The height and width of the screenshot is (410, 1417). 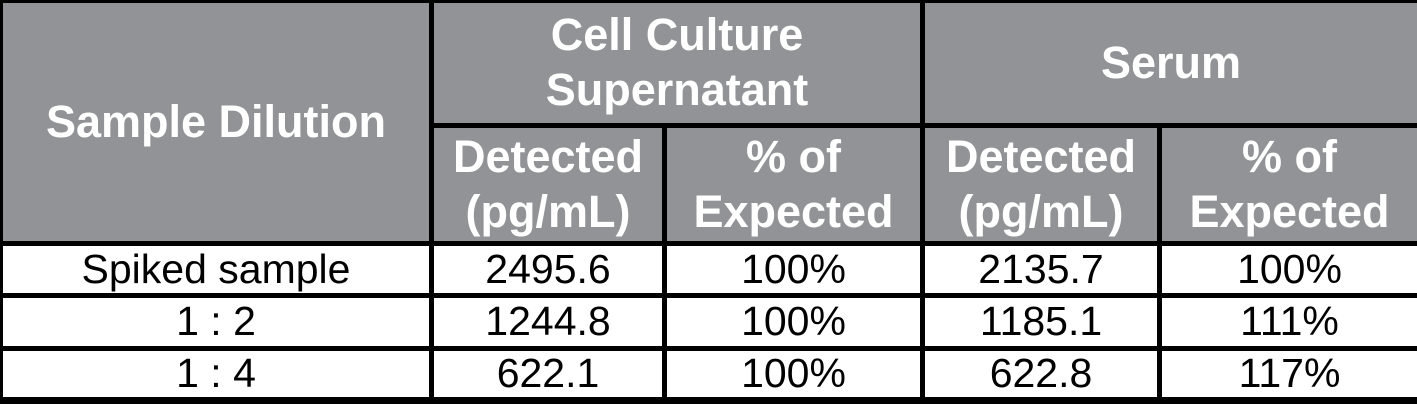 What do you see at coordinates (548, 269) in the screenshot?
I see `cell-cc-detected: 2495.6` at bounding box center [548, 269].